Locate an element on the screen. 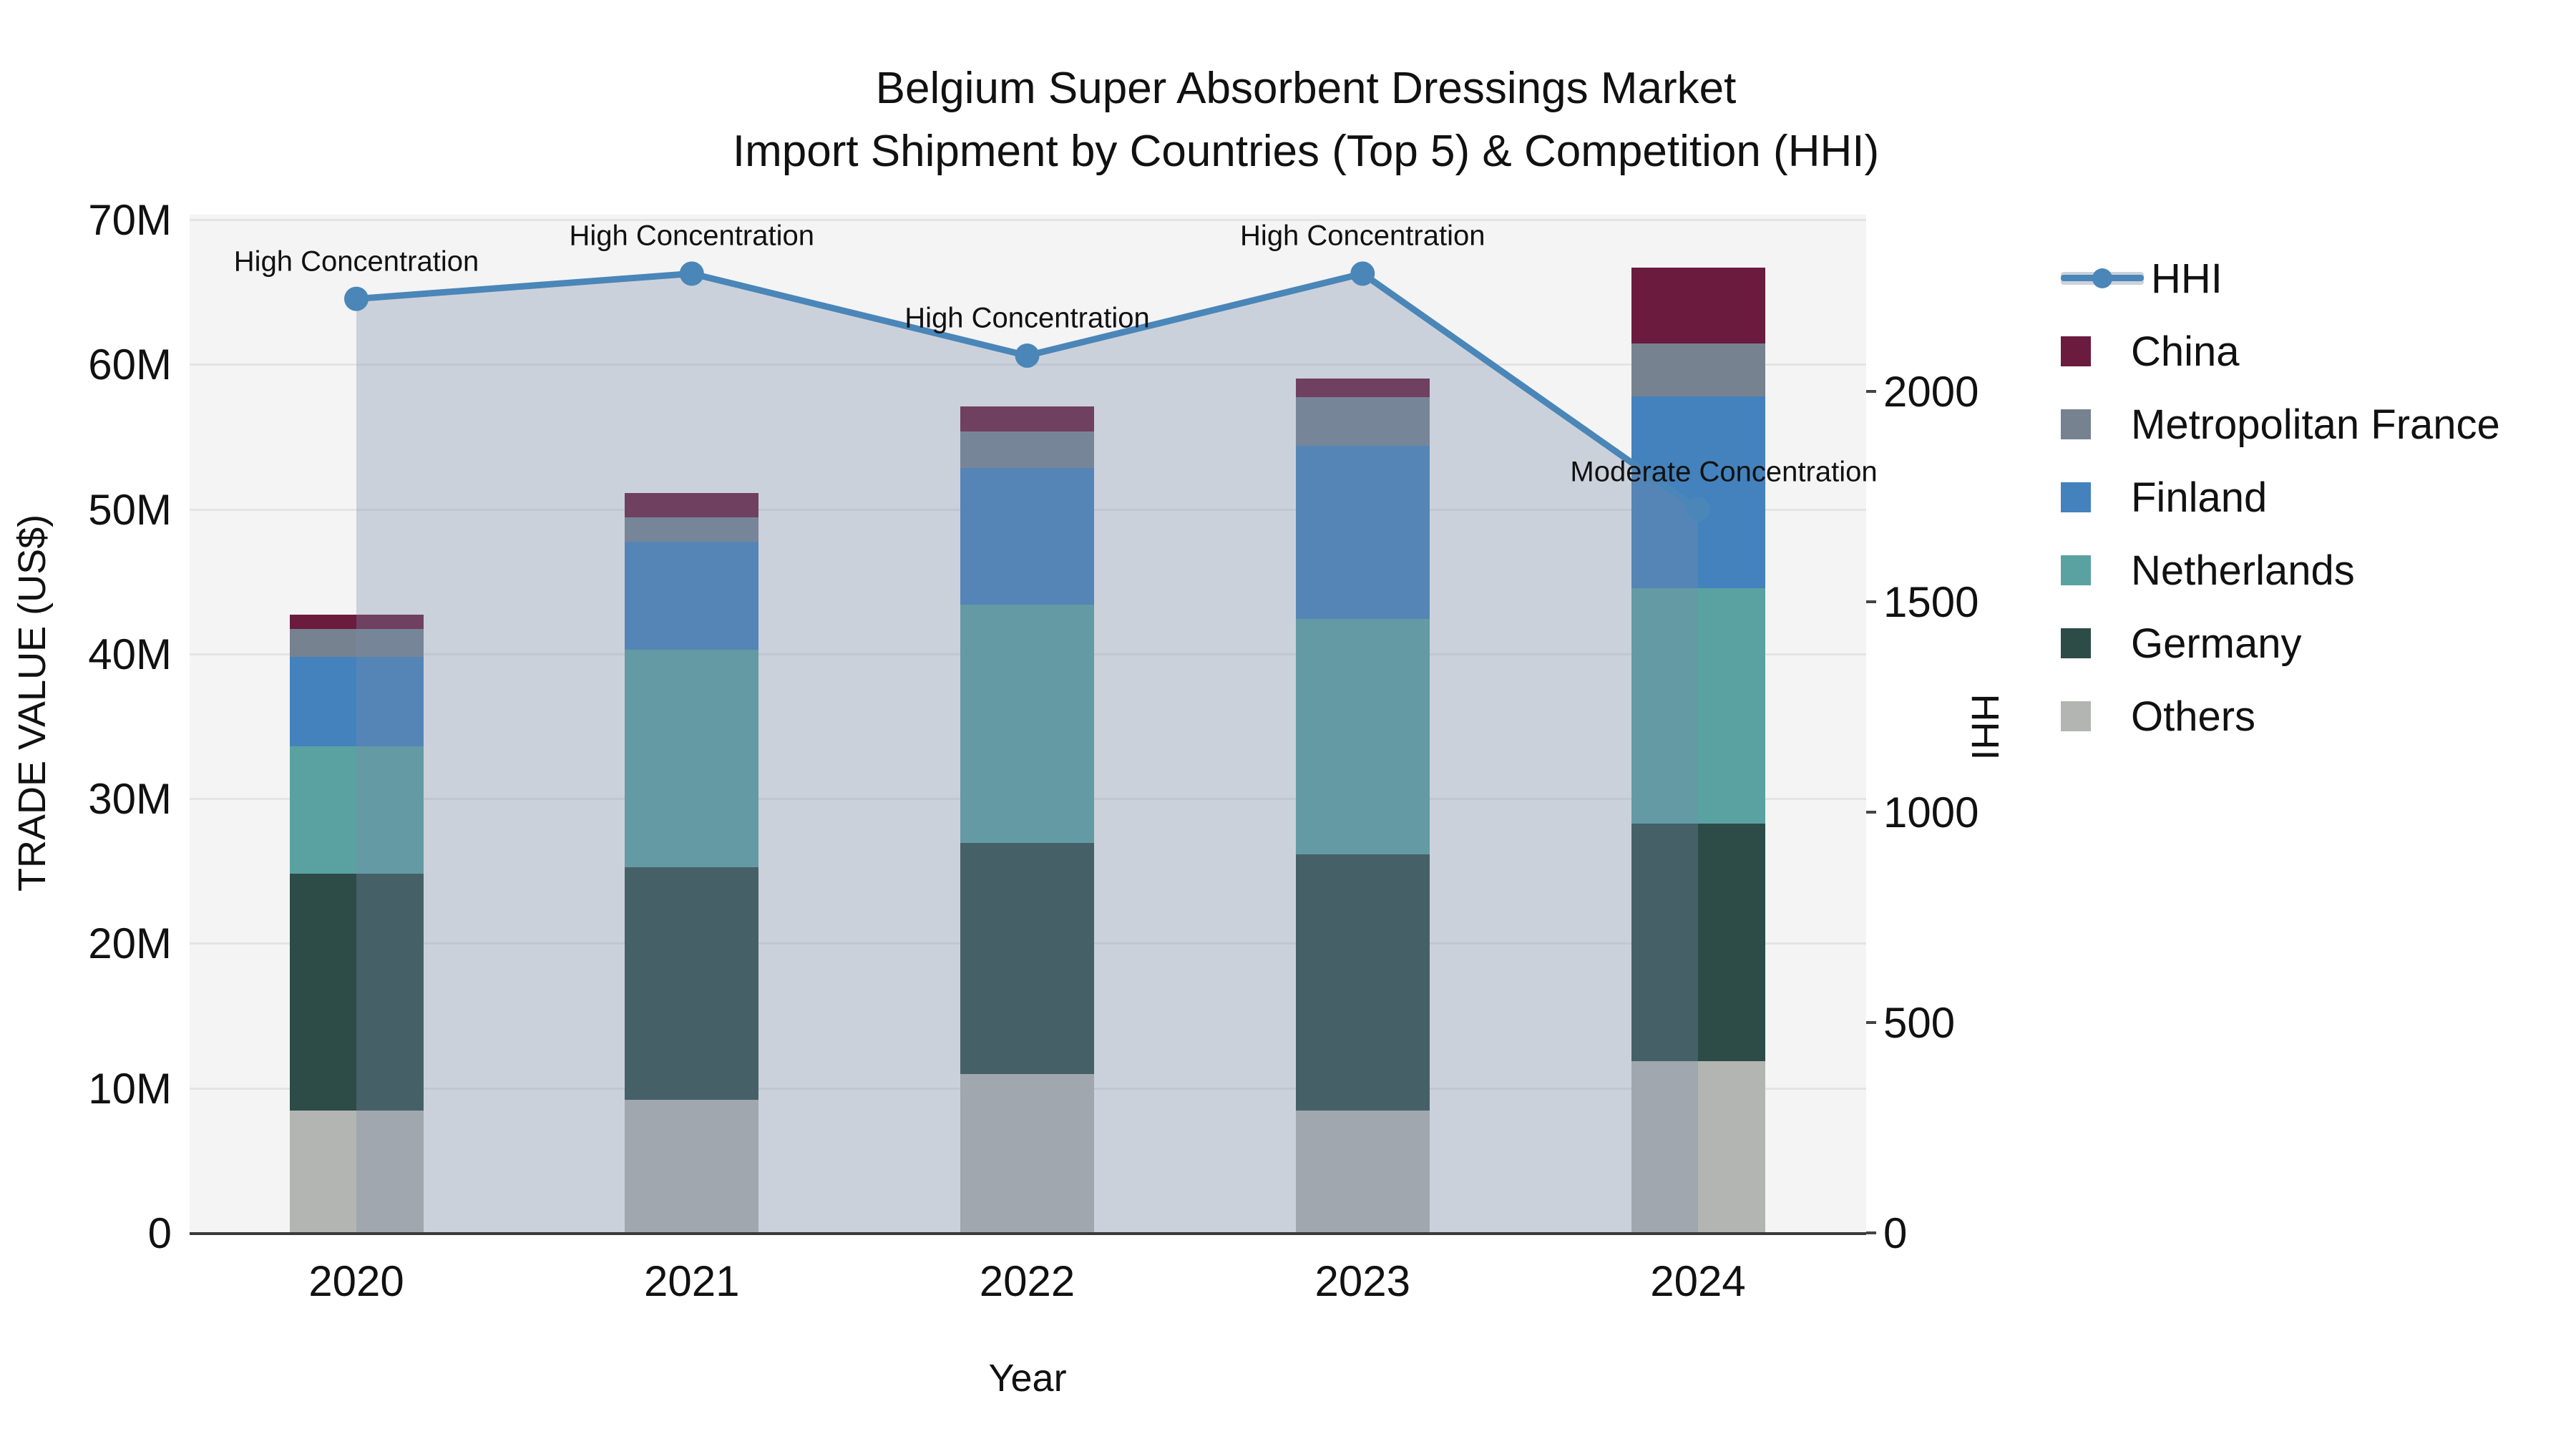  y-left-tick-70M: 70M is located at coordinates (130, 220).